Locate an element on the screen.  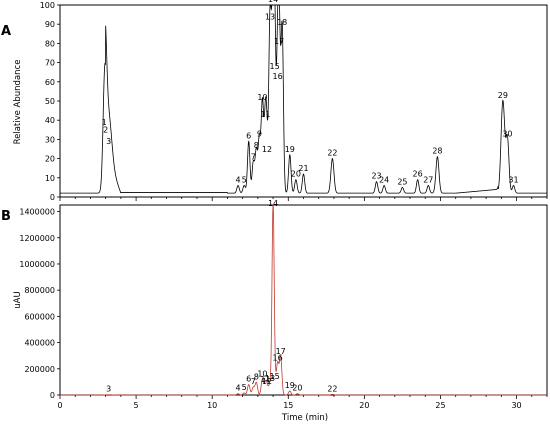
panel-a-peak-label: 17 is located at coordinates (279, 41).